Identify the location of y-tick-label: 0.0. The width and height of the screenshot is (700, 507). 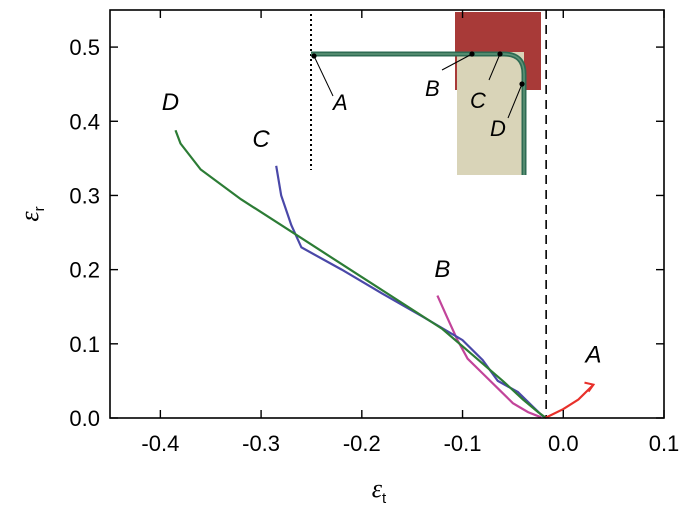
(84, 418).